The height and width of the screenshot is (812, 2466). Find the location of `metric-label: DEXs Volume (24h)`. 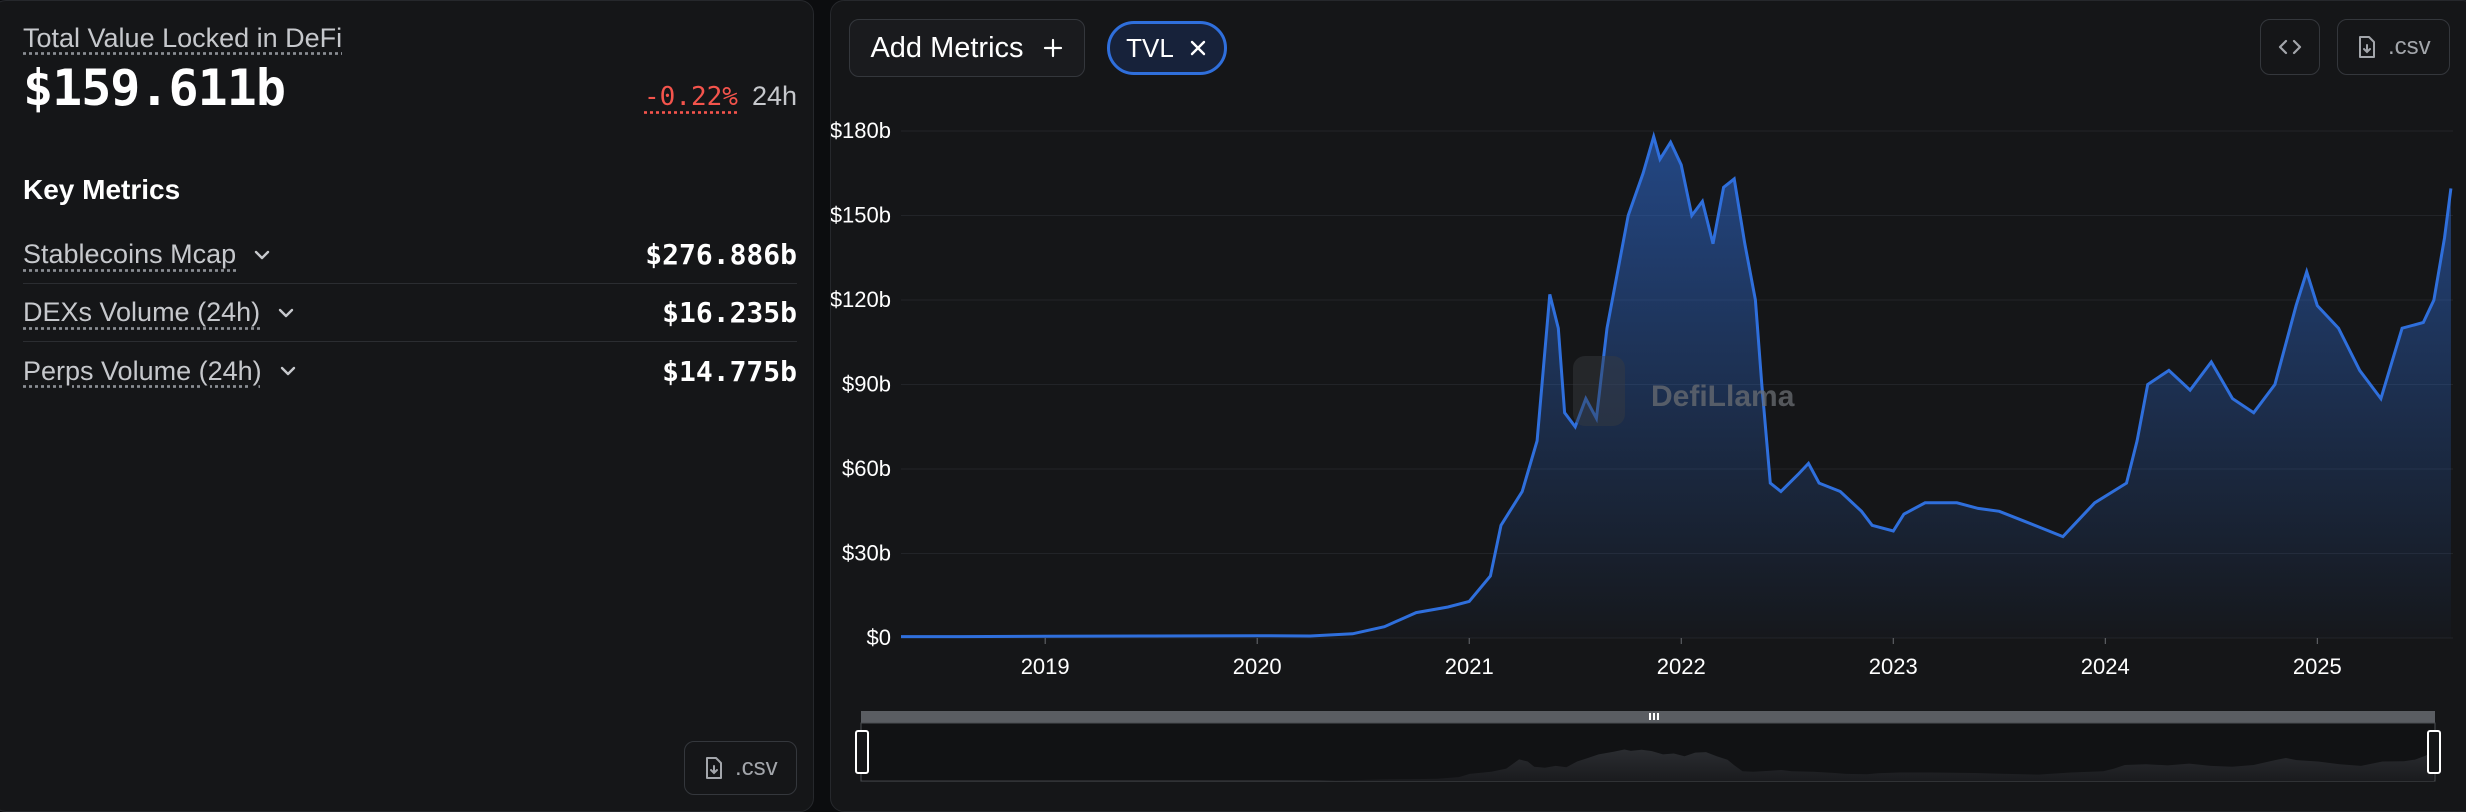

metric-label: DEXs Volume (24h) is located at coordinates (142, 312).